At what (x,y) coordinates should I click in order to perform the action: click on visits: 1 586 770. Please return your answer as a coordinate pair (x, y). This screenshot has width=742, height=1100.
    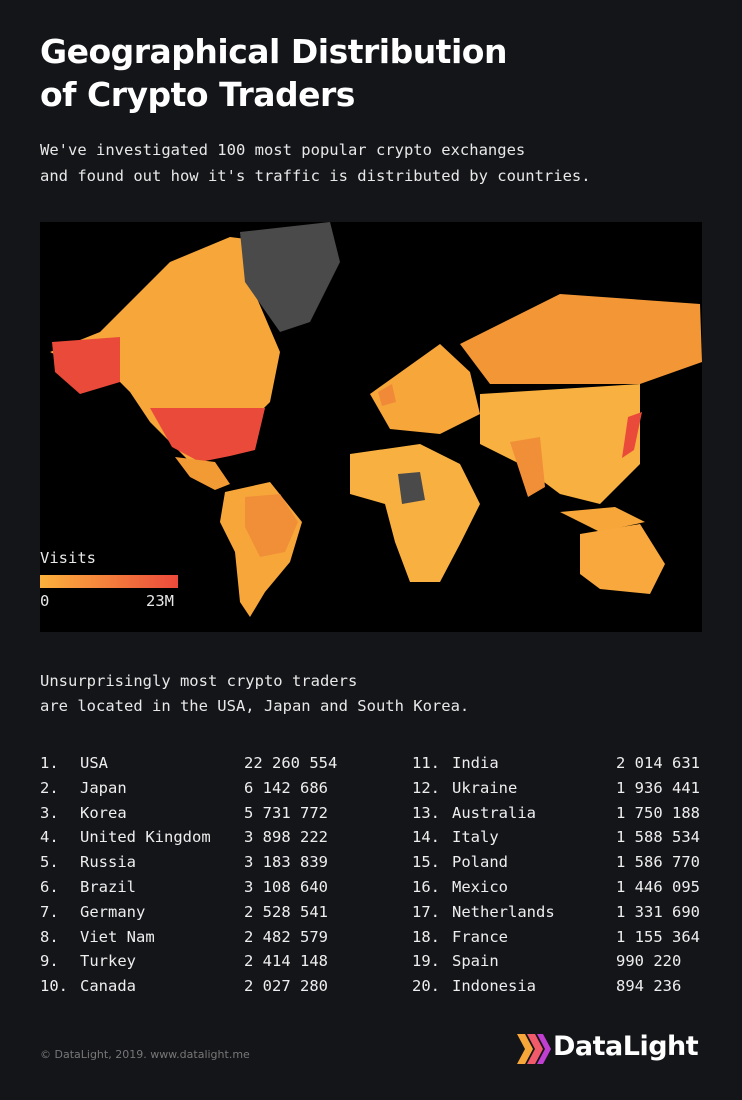
    Looking at the image, I should click on (658, 862).